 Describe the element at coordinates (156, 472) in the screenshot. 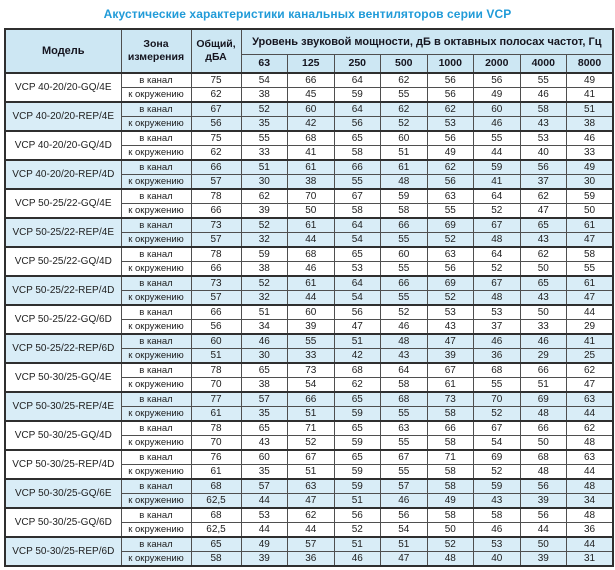

I see `zone-cell: к окружению` at that location.